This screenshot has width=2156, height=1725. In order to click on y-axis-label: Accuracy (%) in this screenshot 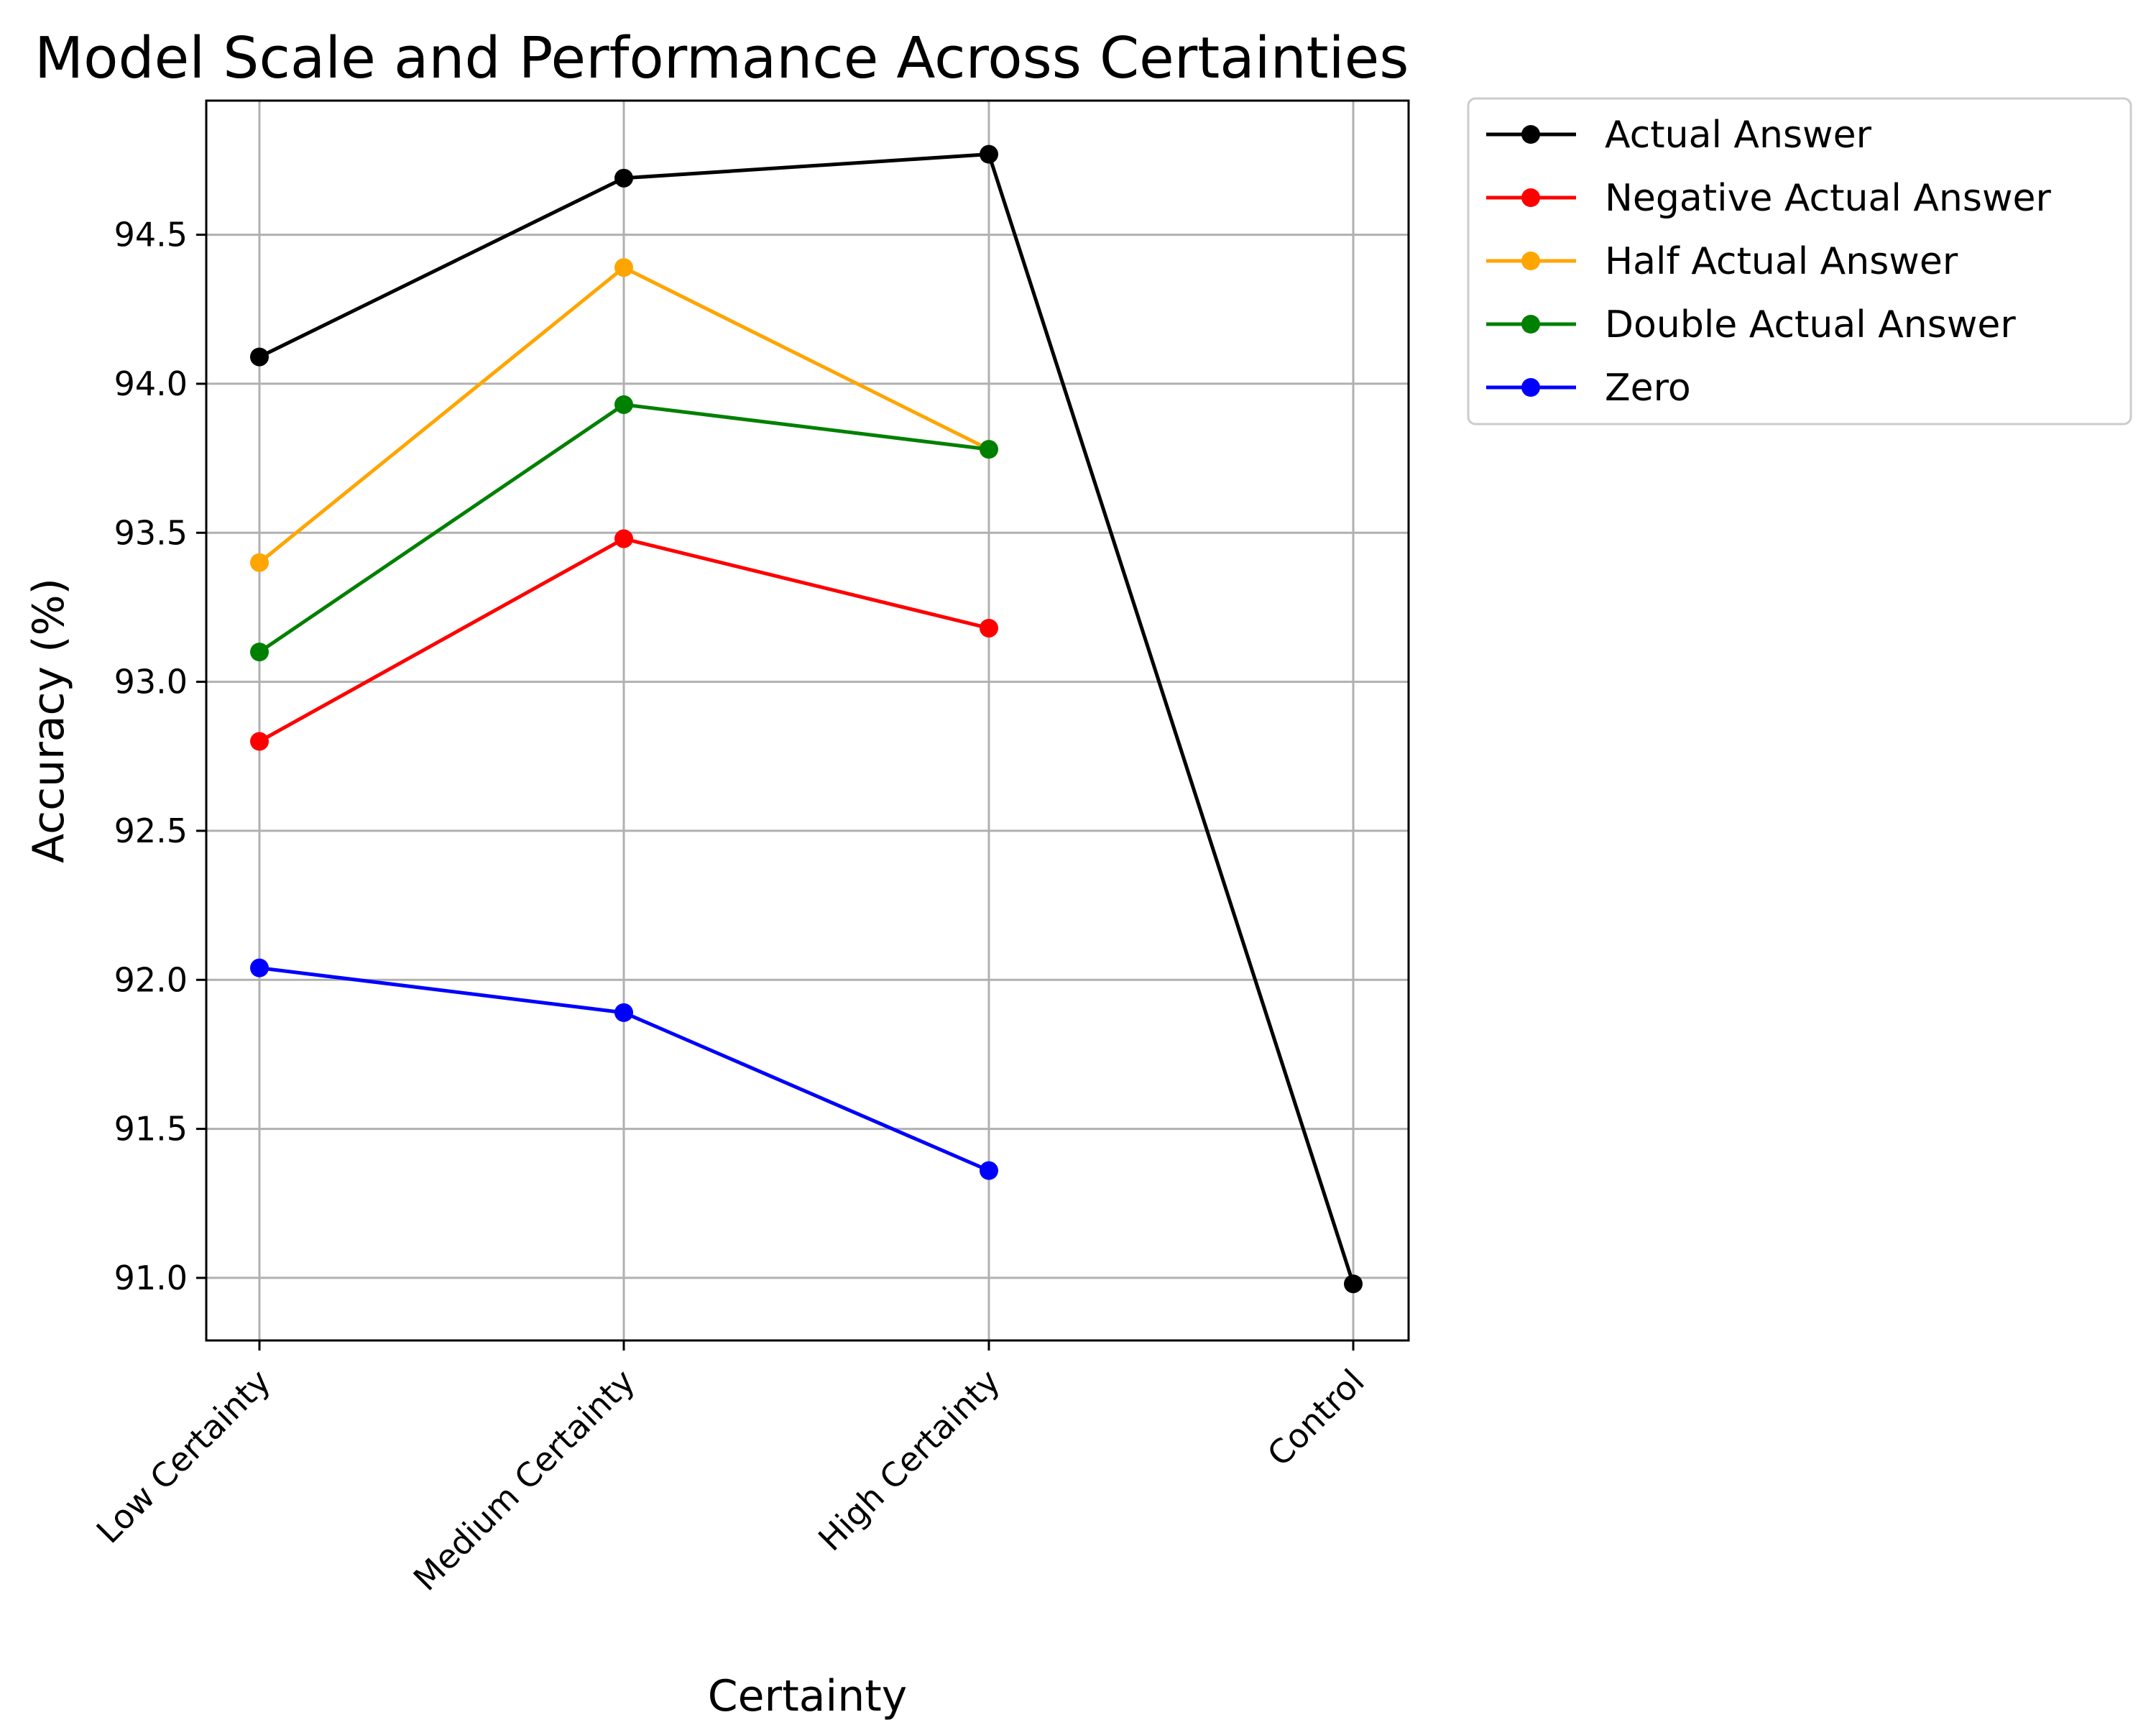, I will do `click(49, 720)`.